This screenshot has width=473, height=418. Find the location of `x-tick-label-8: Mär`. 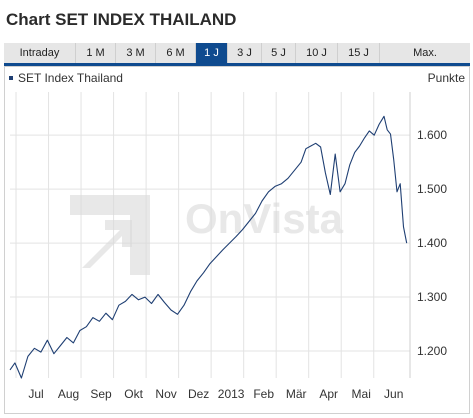

x-tick-label-8: Mär is located at coordinates (296, 394).